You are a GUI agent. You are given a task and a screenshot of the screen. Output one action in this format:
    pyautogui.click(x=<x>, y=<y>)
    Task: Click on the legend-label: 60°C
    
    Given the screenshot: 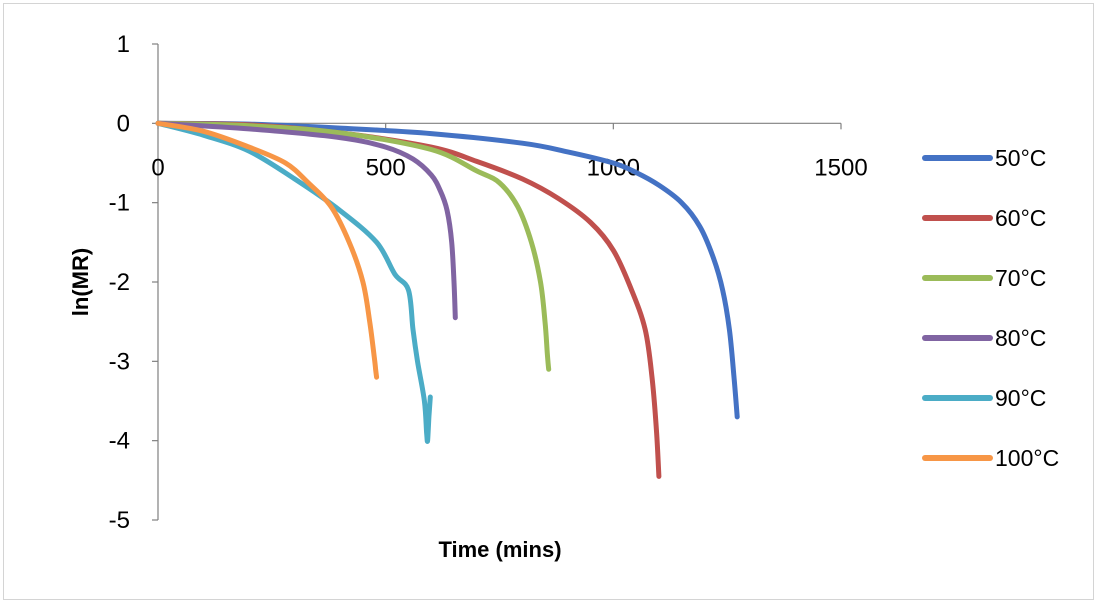 What is the action you would take?
    pyautogui.click(x=1020, y=218)
    